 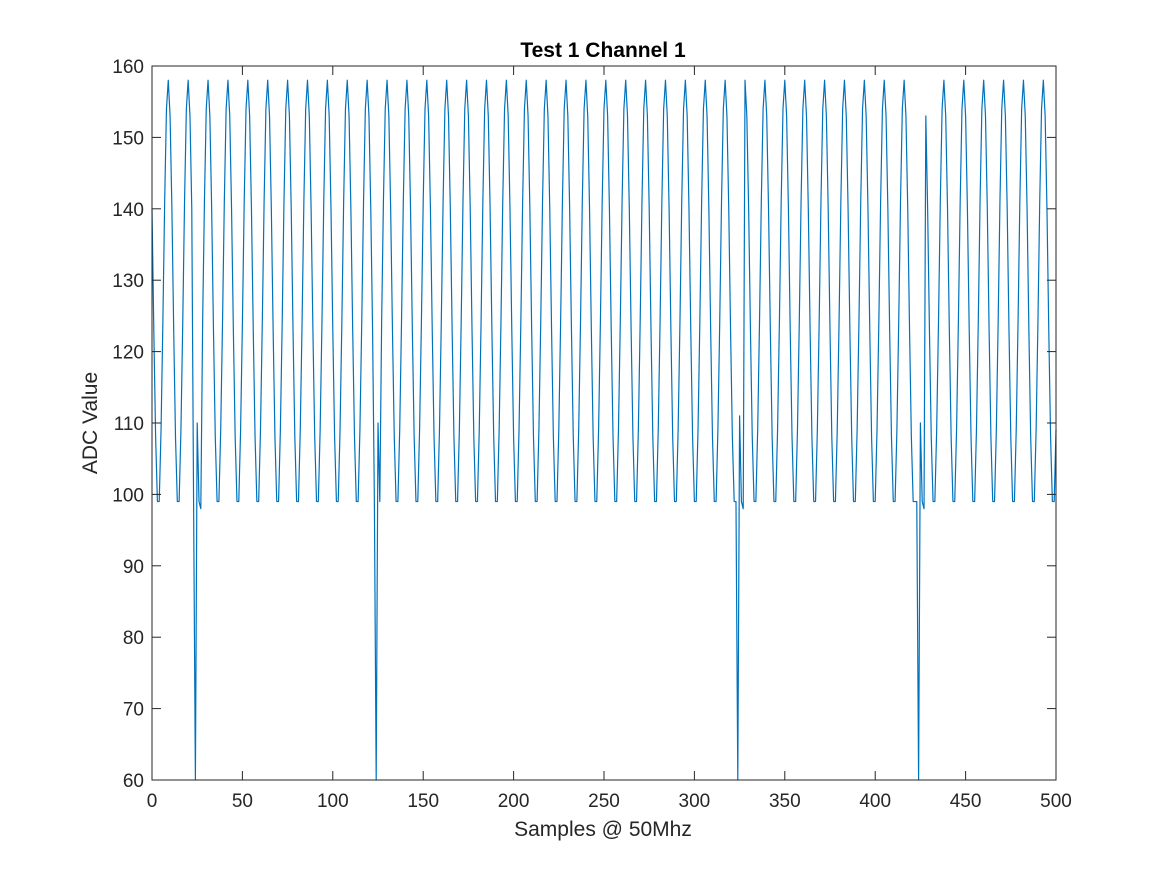 I want to click on y-tick-label: 110, so click(x=129, y=424).